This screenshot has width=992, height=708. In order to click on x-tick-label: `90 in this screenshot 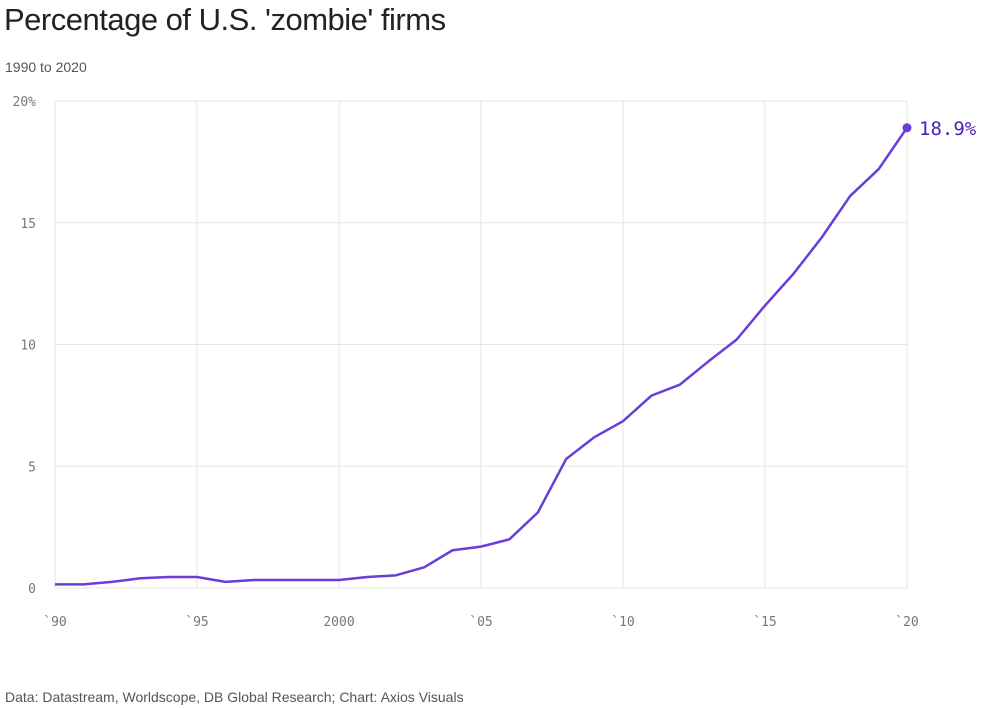, I will do `click(54, 622)`.